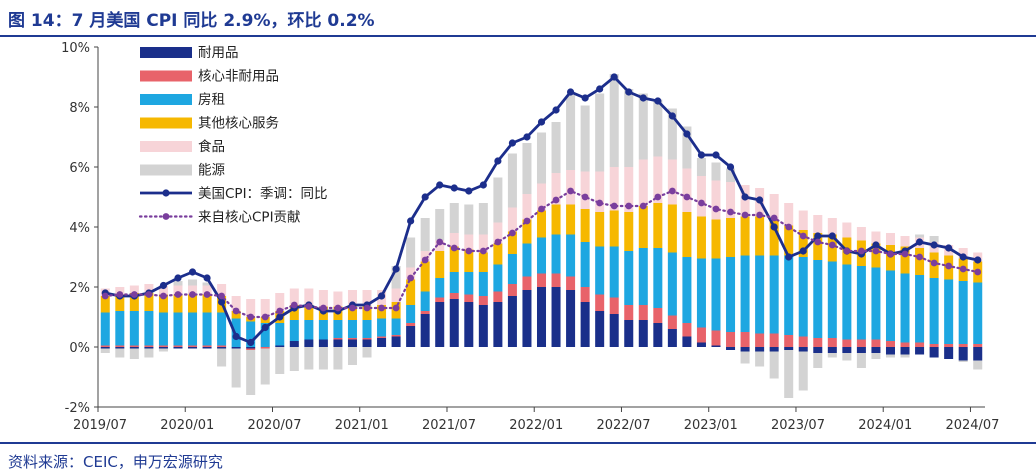  I want to click on legend-swatch, so click(166, 76).